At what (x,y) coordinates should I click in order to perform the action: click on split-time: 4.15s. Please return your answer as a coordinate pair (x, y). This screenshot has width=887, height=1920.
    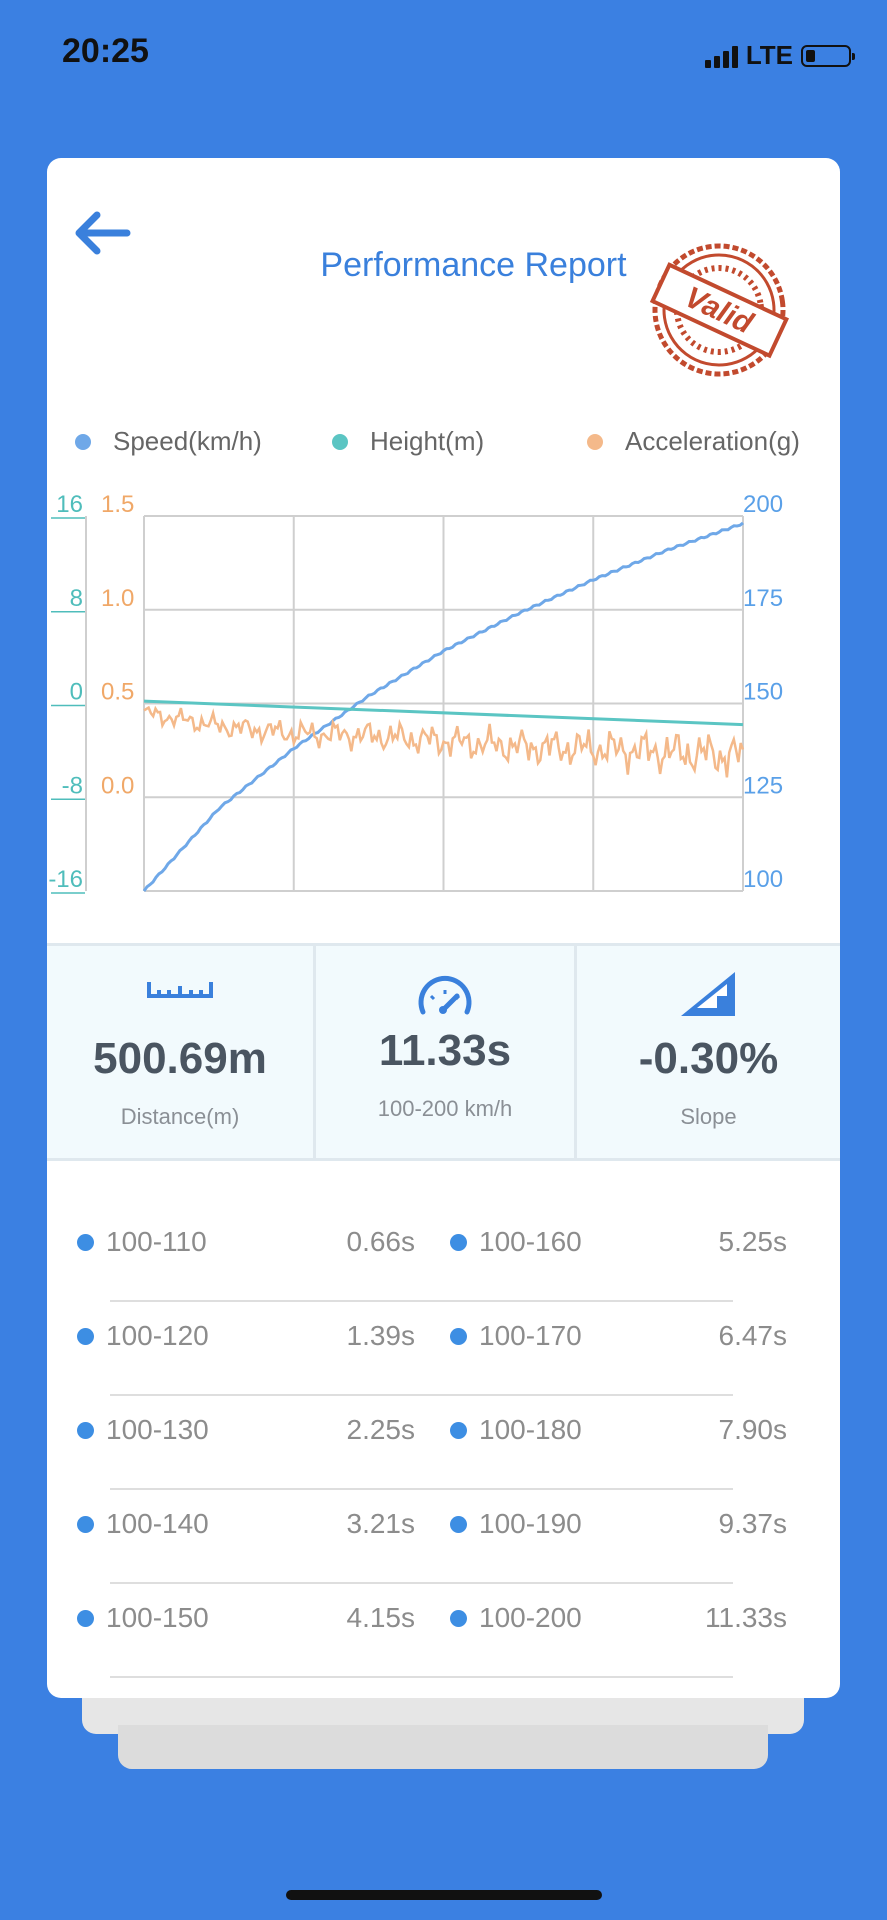
    Looking at the image, I should click on (381, 1617).